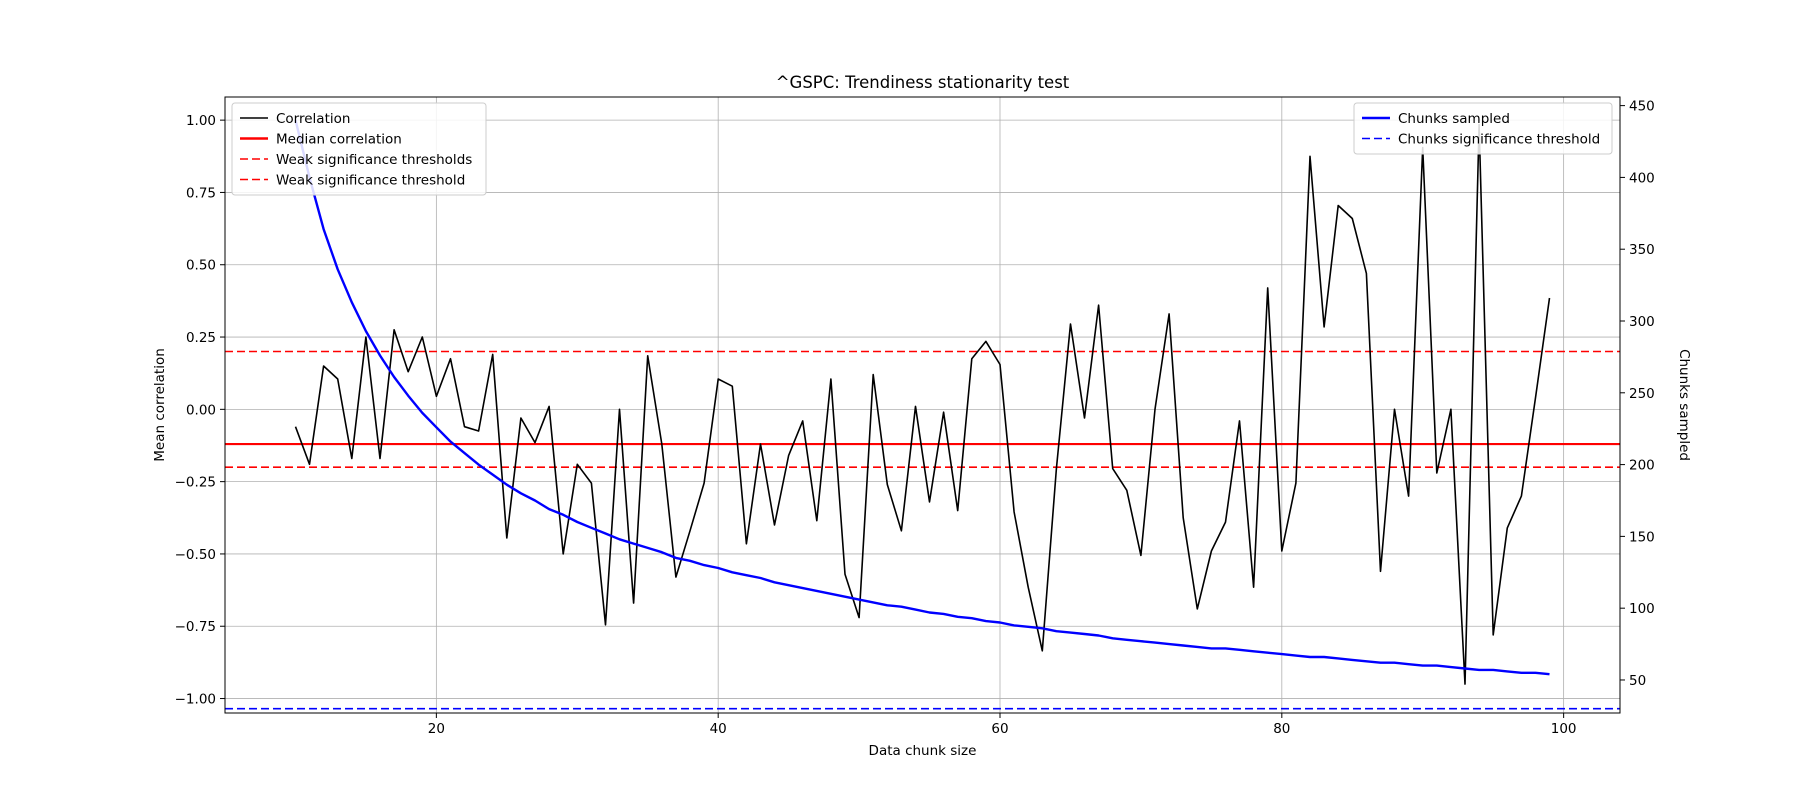  Describe the element at coordinates (201, 410) in the screenshot. I see `y-tick-label: 0.00` at that location.